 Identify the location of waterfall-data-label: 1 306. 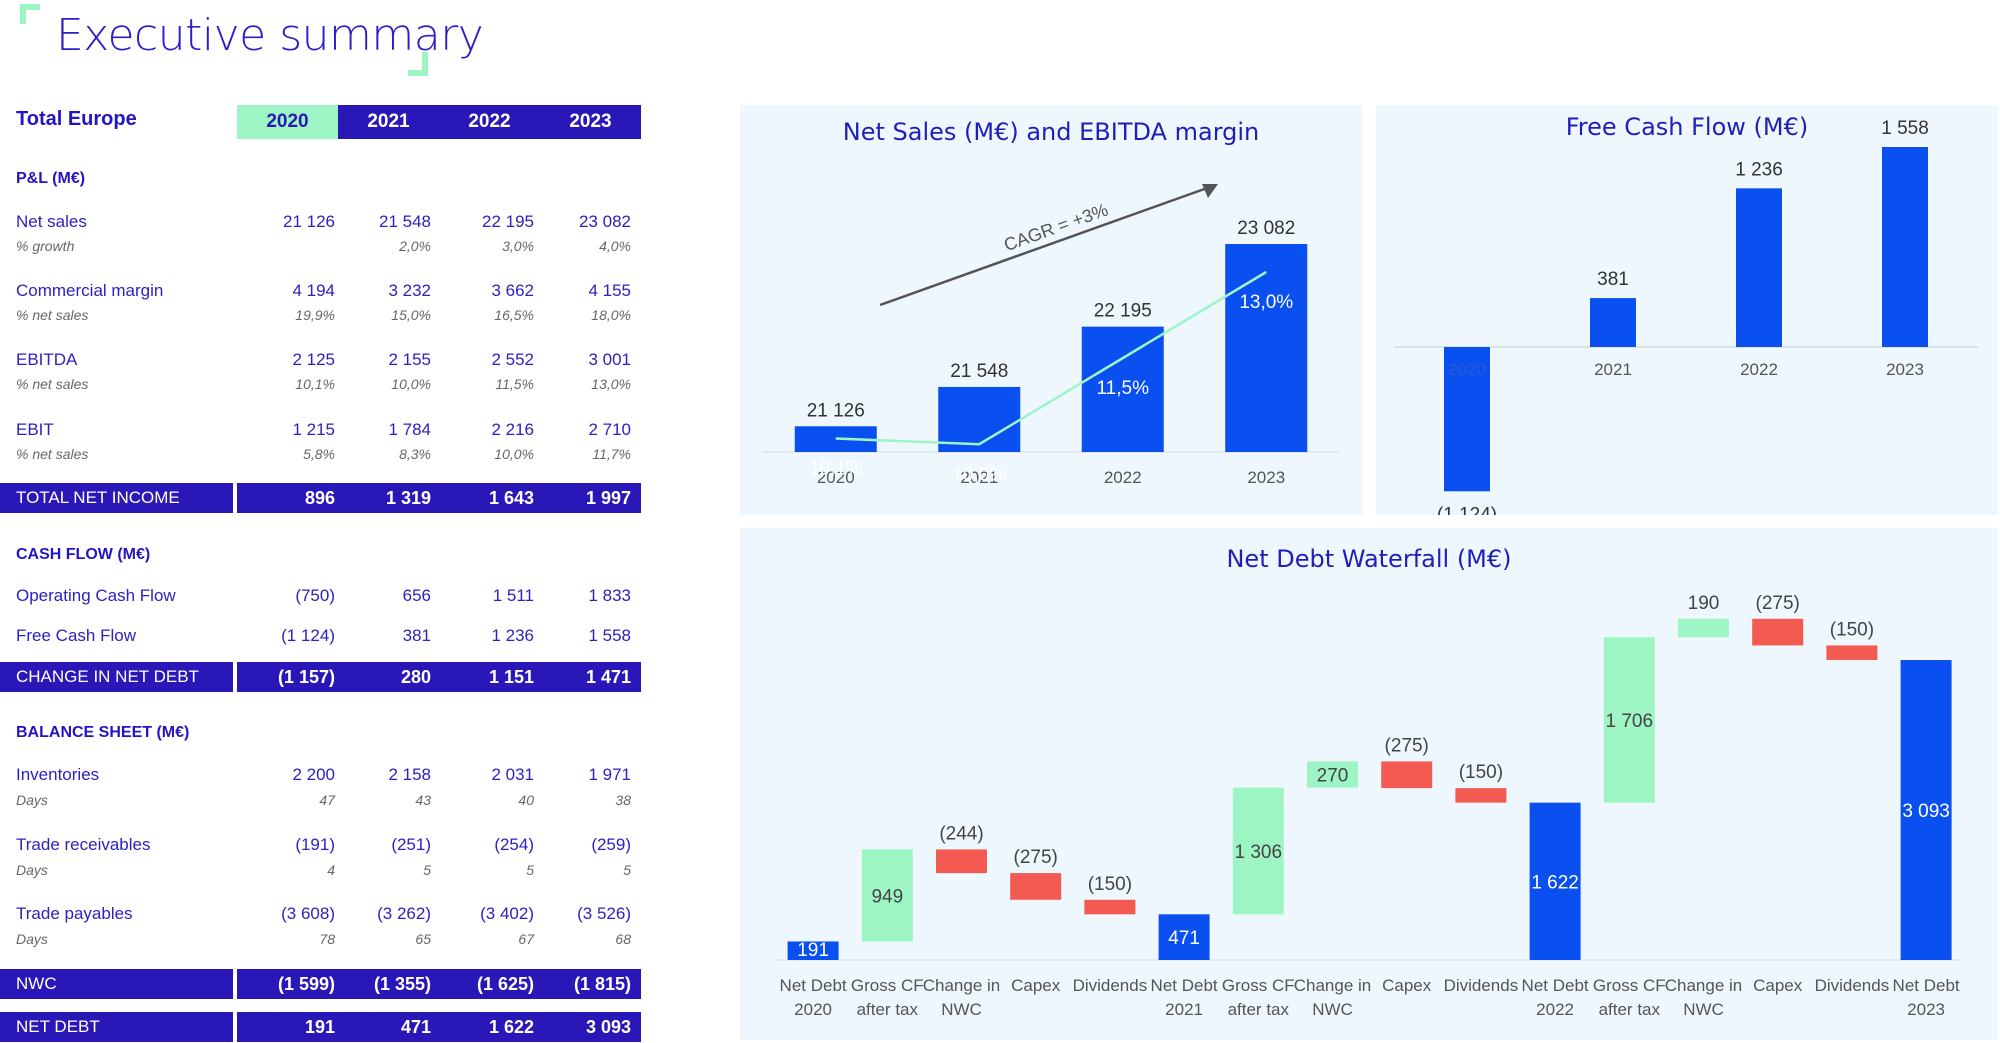
(1259, 852).